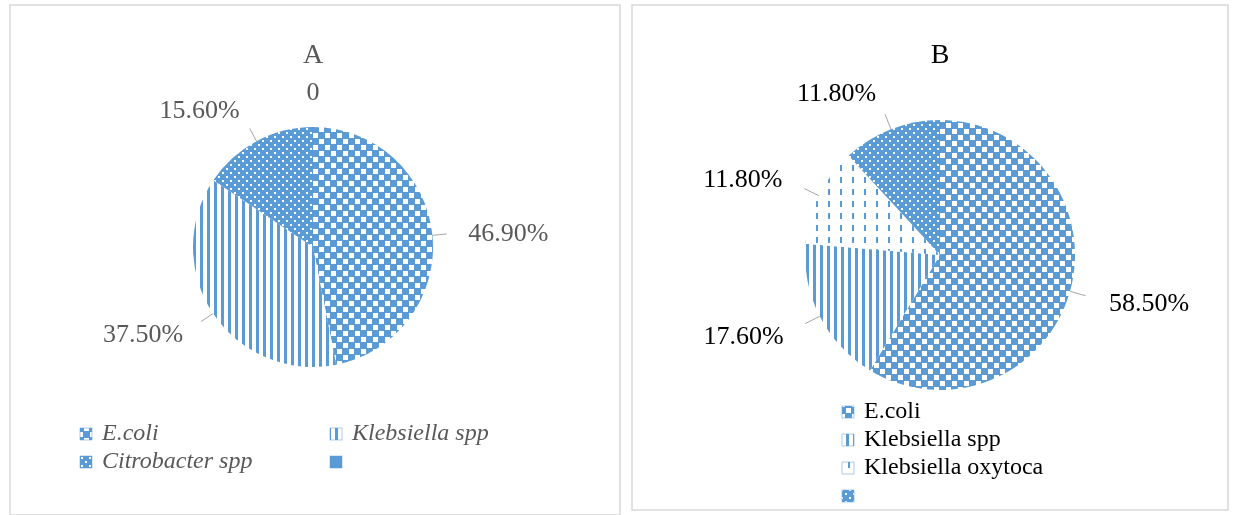 Image resolution: width=1234 pixels, height=515 pixels. I want to click on legend-label: Citrobacter spp, so click(177, 460).